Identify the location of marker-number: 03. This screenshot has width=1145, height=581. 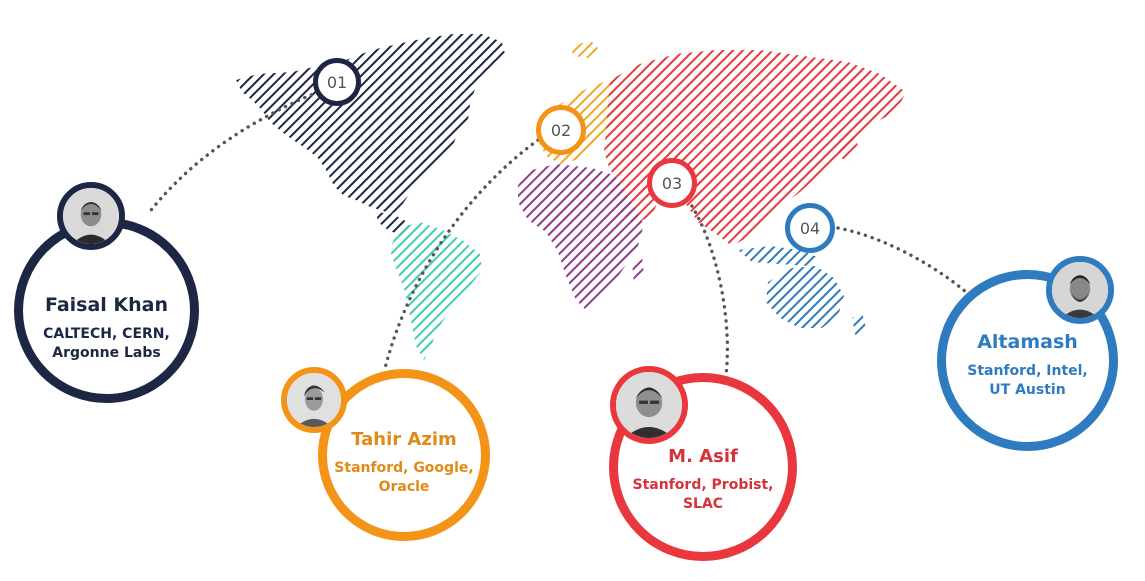
(672, 183).